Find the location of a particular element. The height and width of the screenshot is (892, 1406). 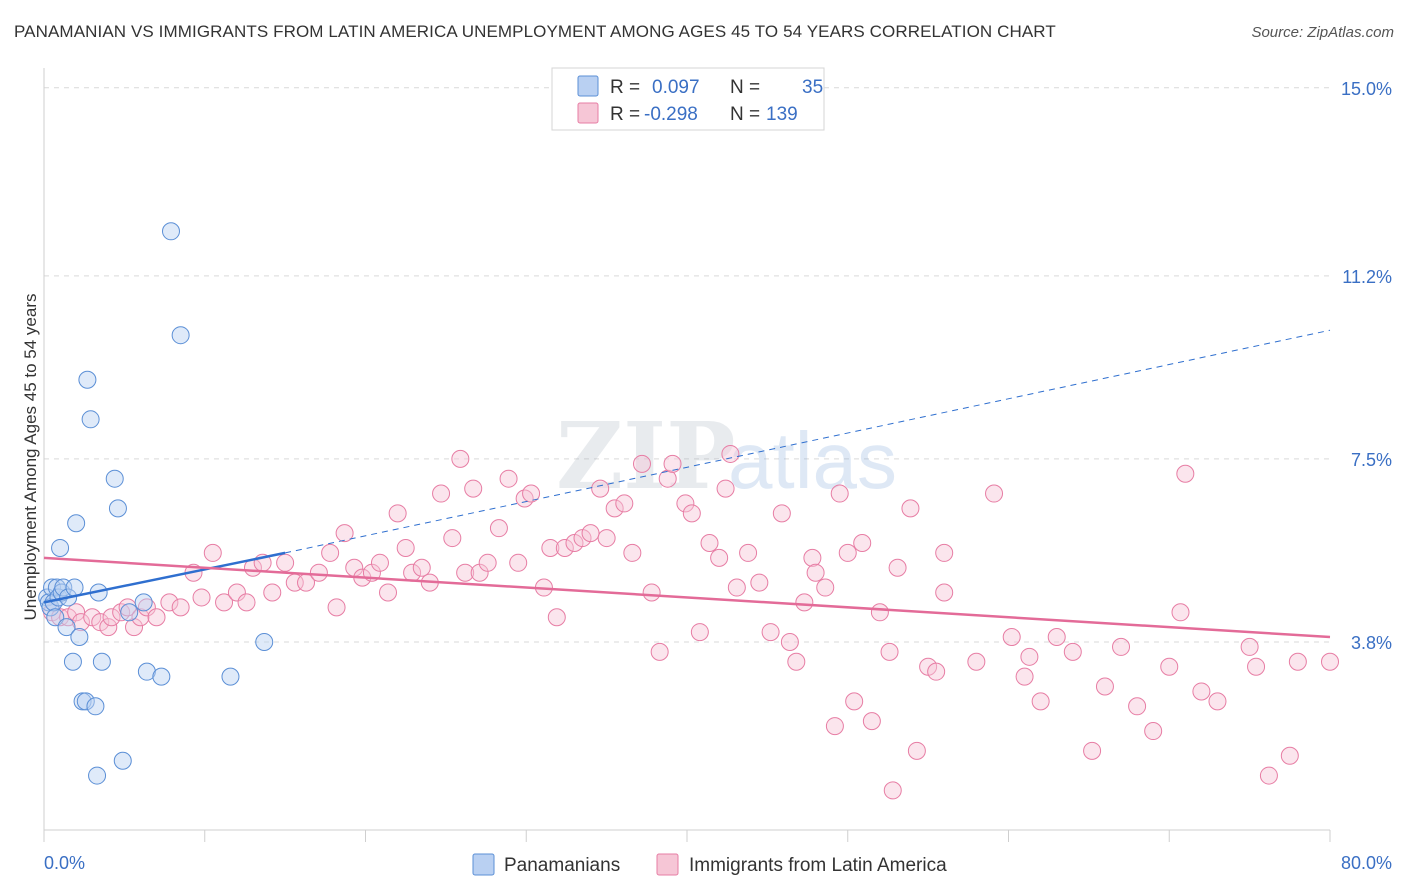

bottom-legend-label-panamanians: Panamanians is located at coordinates (562, 865).